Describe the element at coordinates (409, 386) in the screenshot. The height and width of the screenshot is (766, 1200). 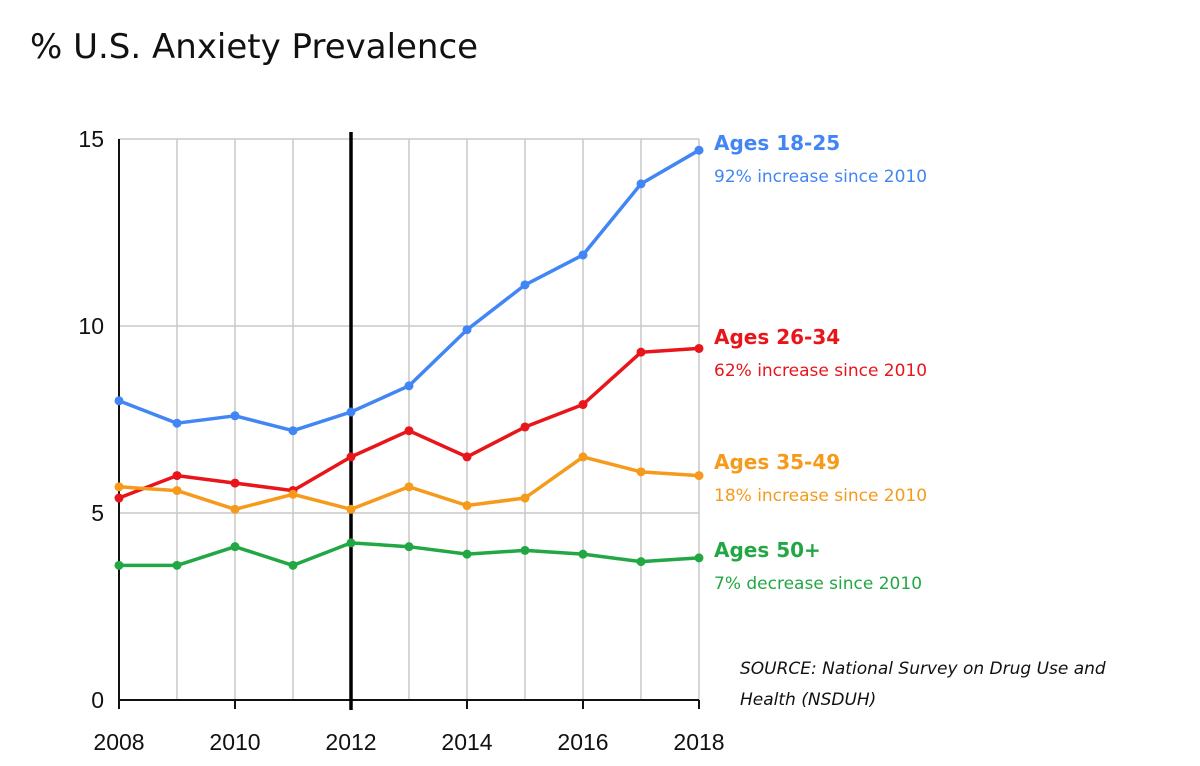
I see `data-point-0-2013` at that location.